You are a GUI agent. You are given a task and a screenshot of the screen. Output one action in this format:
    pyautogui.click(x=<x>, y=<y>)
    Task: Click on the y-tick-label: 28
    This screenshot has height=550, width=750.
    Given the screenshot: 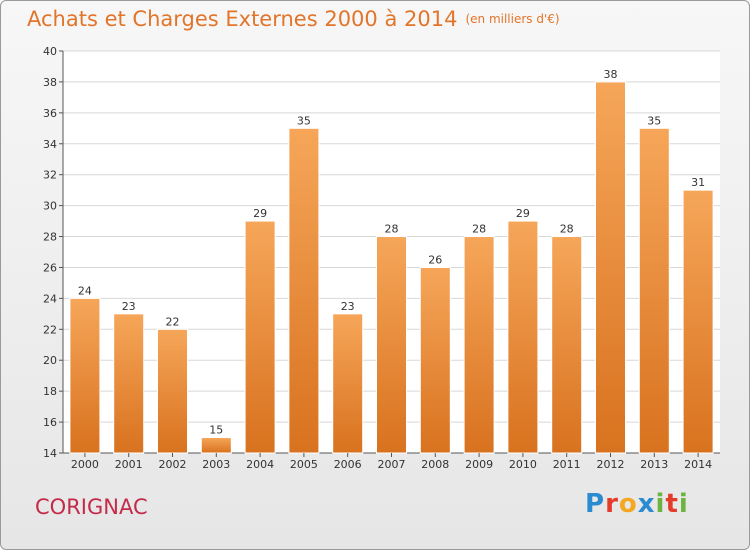 What is the action you would take?
    pyautogui.click(x=50, y=237)
    